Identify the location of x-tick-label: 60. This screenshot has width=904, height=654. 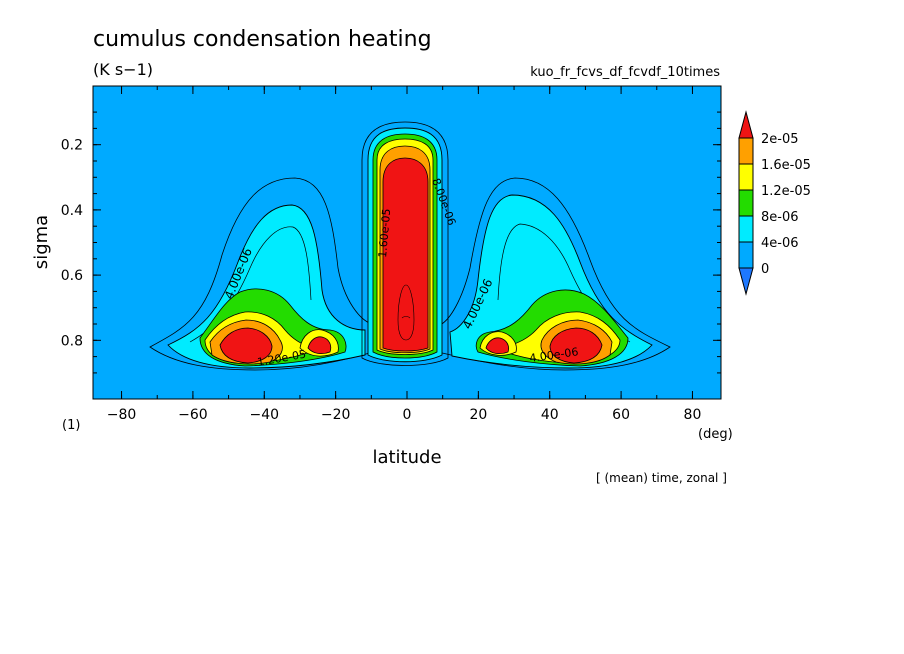
(621, 415).